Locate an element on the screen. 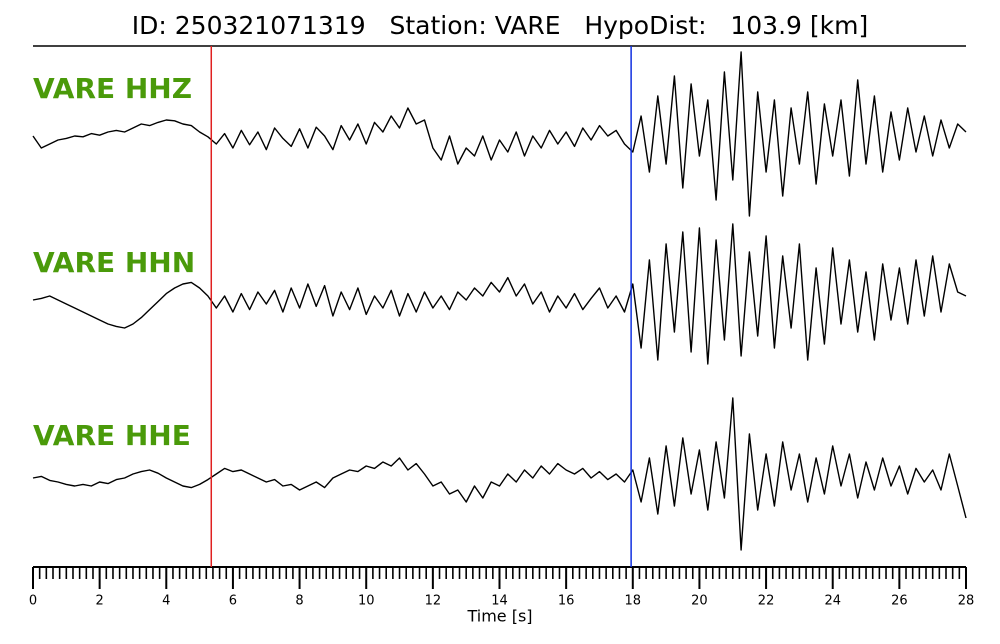 The width and height of the screenshot is (1000, 644). x-tick-label: 8 is located at coordinates (299, 601).